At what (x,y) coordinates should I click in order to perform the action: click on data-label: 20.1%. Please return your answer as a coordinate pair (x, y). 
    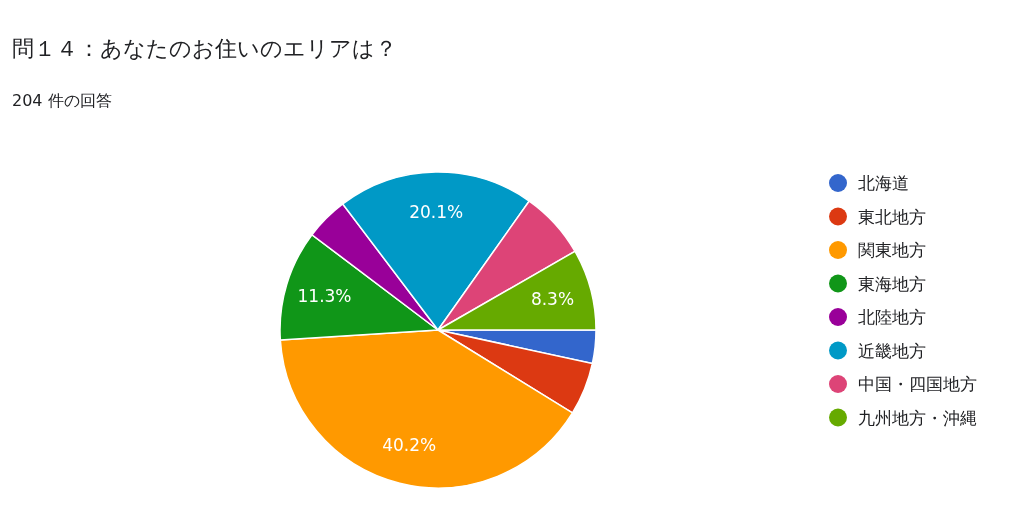
    Looking at the image, I should click on (436, 211).